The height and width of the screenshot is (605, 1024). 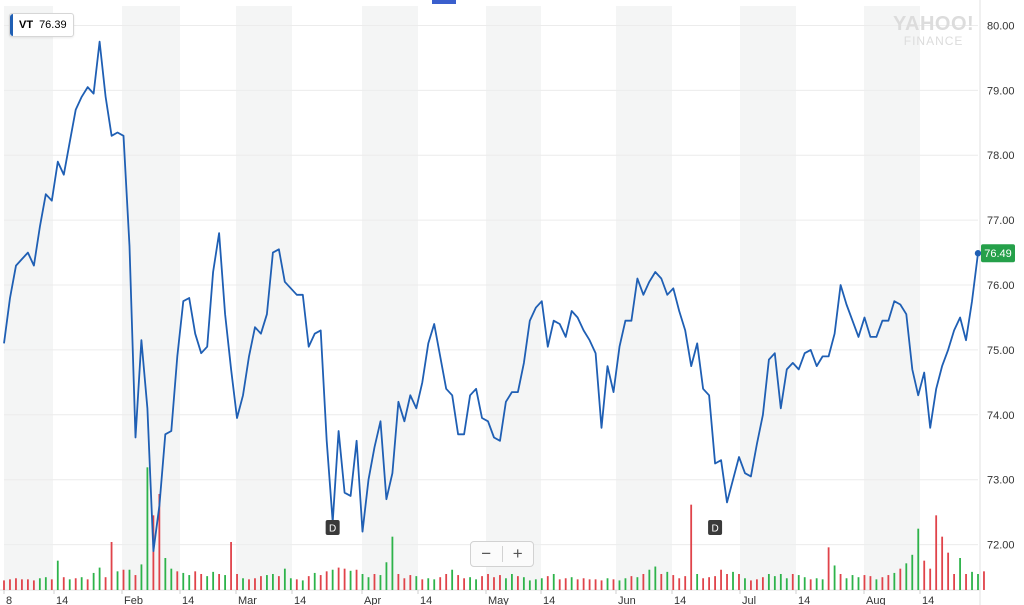 What do you see at coordinates (998, 254) in the screenshot?
I see `price-tag-label: 76.49` at bounding box center [998, 254].